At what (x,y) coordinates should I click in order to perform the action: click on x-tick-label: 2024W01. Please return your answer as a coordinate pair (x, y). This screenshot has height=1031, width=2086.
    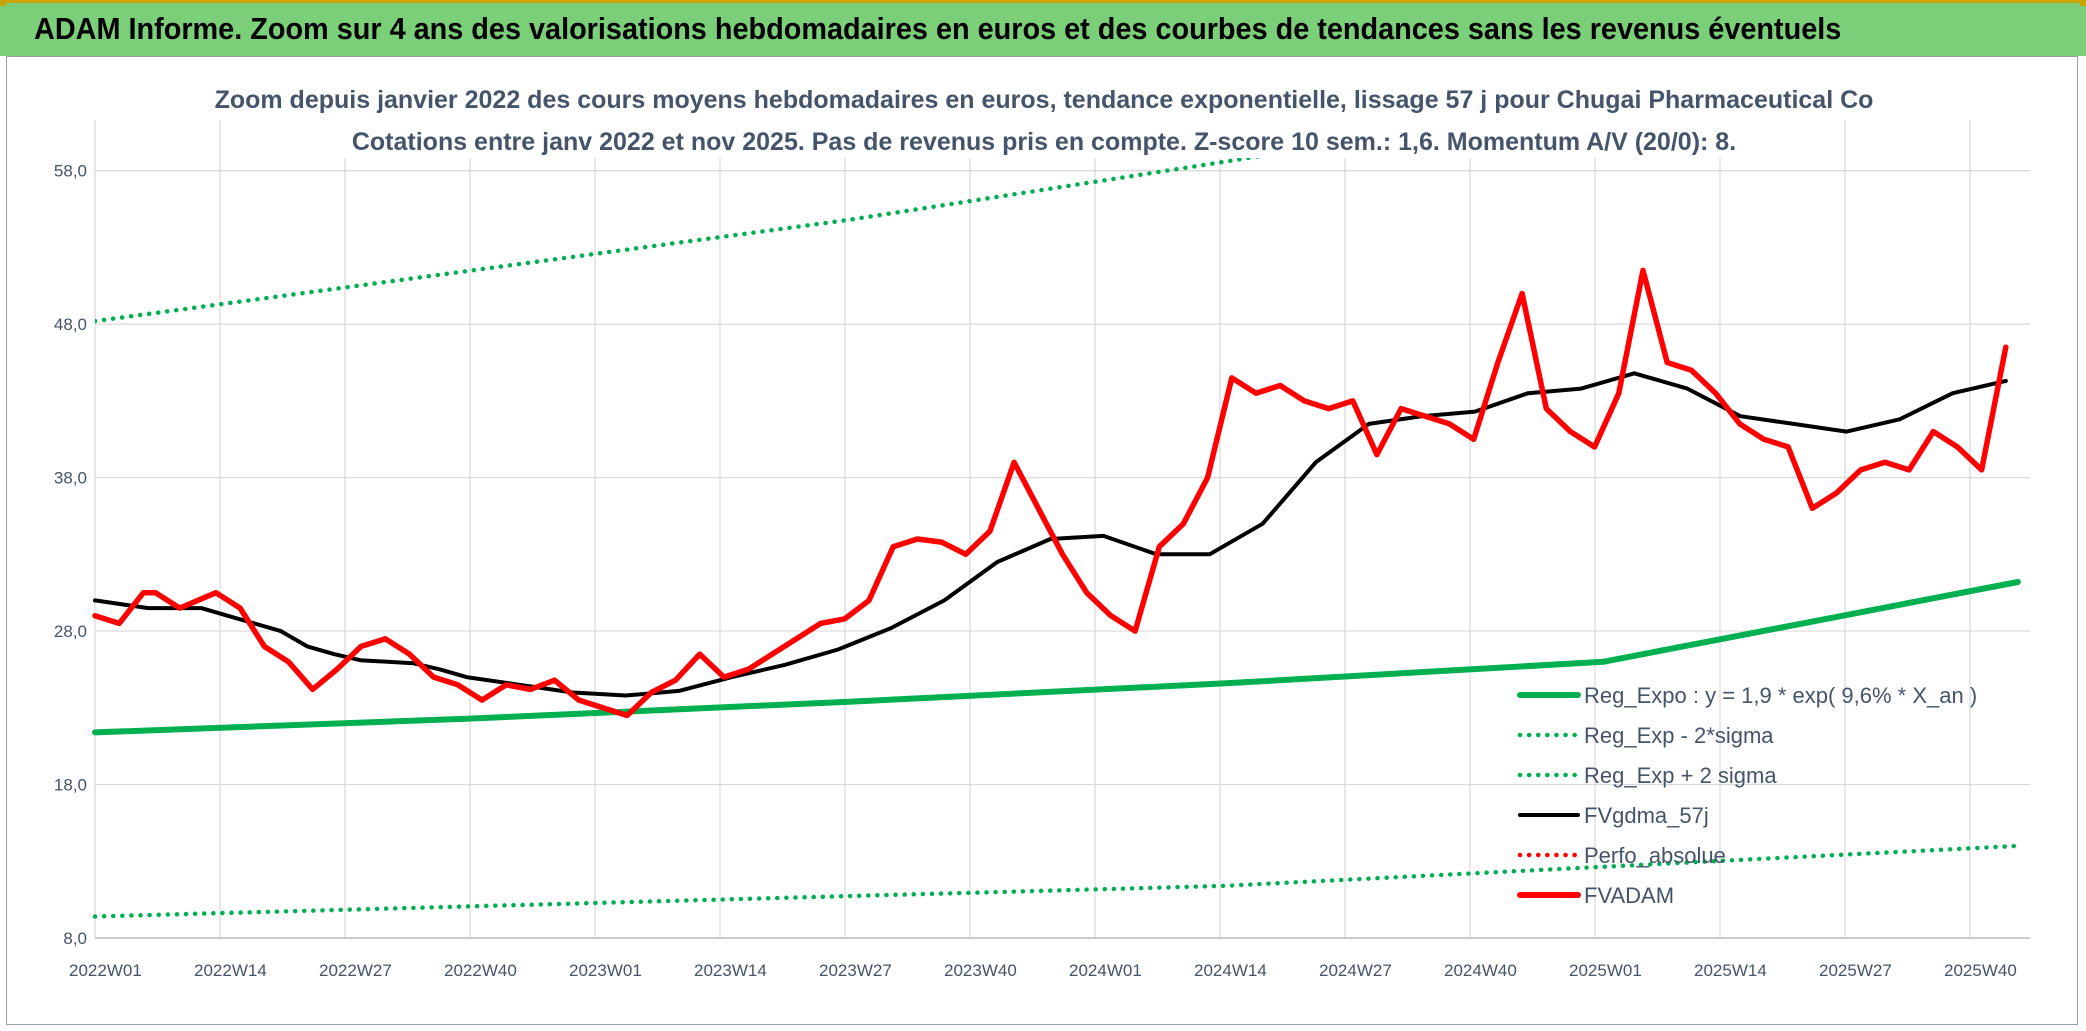
    Looking at the image, I should click on (1105, 970).